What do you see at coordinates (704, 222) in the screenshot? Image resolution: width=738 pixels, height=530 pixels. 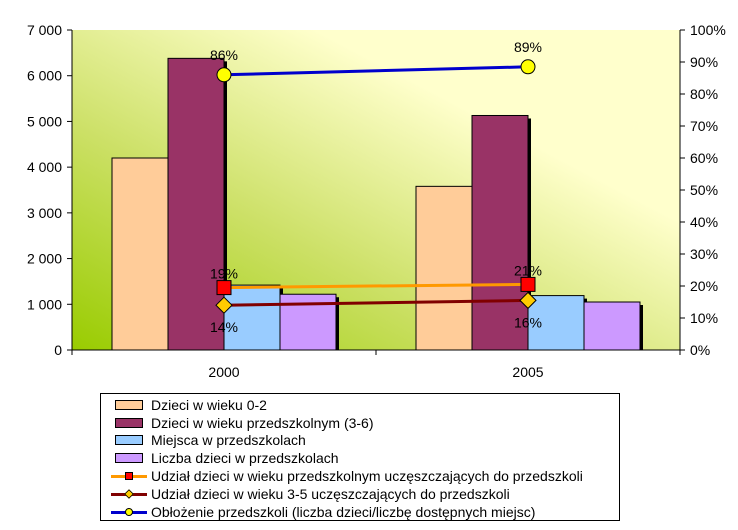 I see `y-right-tick-label: 40%` at bounding box center [704, 222].